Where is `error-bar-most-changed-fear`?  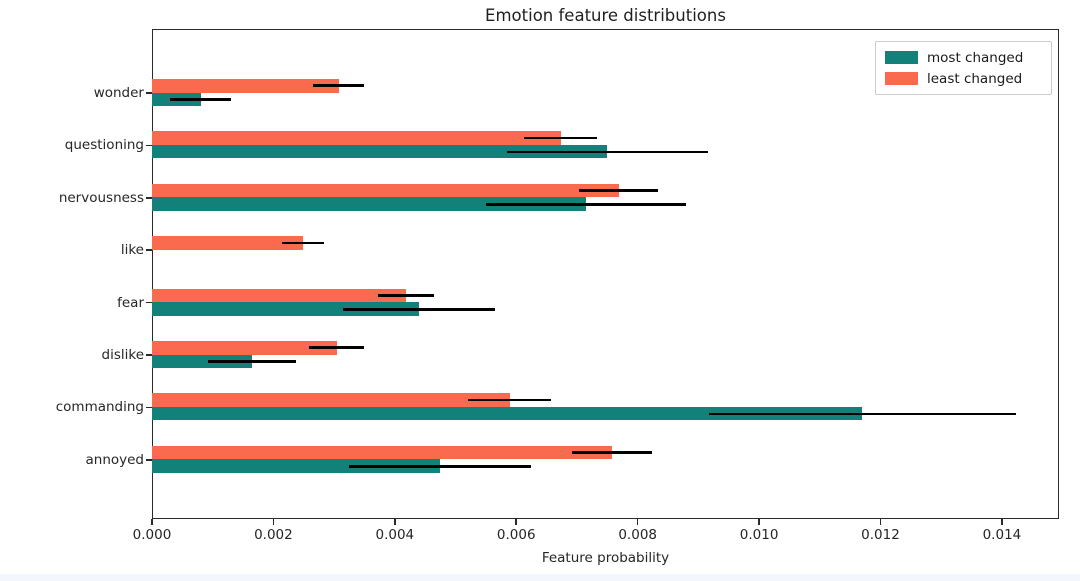
error-bar-most-changed-fear is located at coordinates (419, 309).